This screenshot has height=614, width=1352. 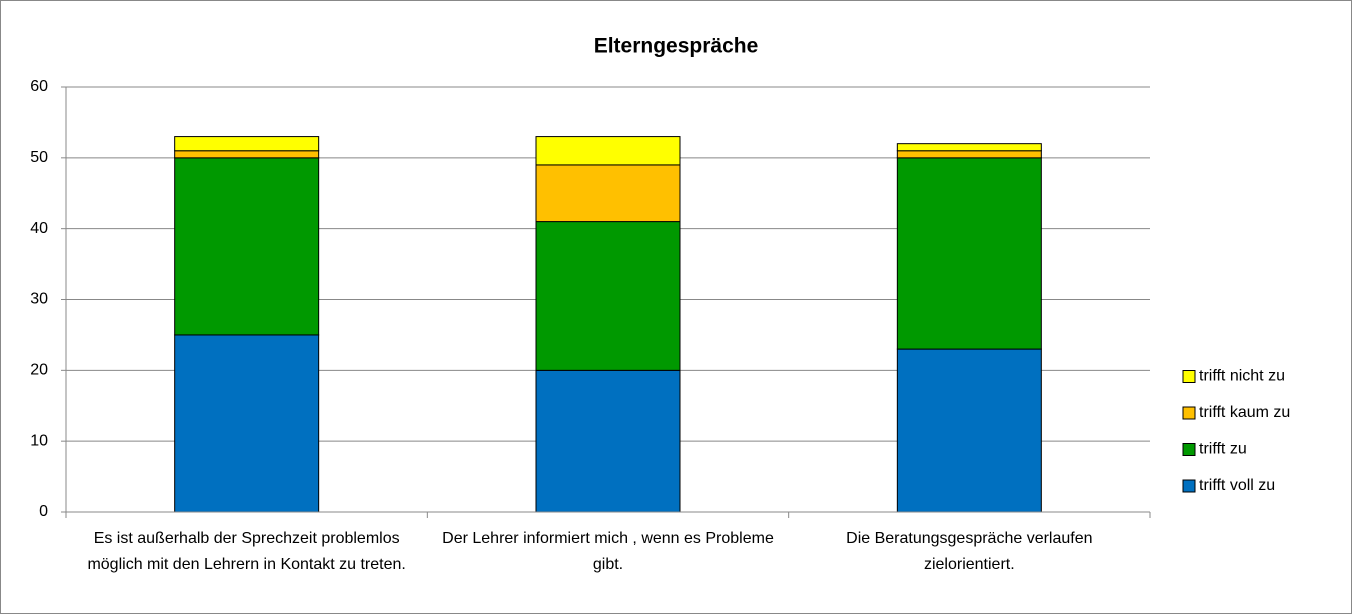 I want to click on y-tick-label: 60, so click(x=39, y=86).